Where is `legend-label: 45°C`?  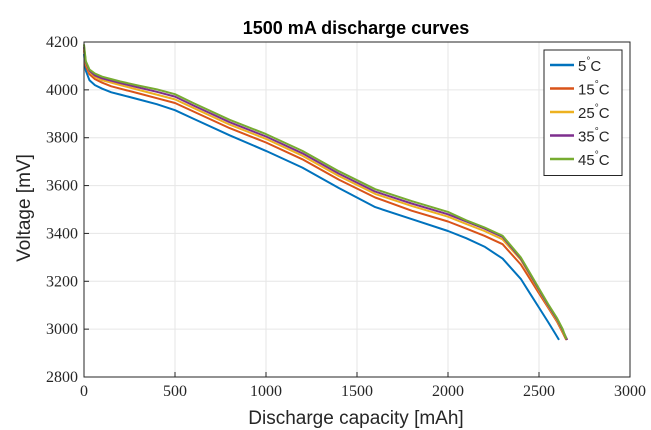
legend-label: 45°C is located at coordinates (594, 159).